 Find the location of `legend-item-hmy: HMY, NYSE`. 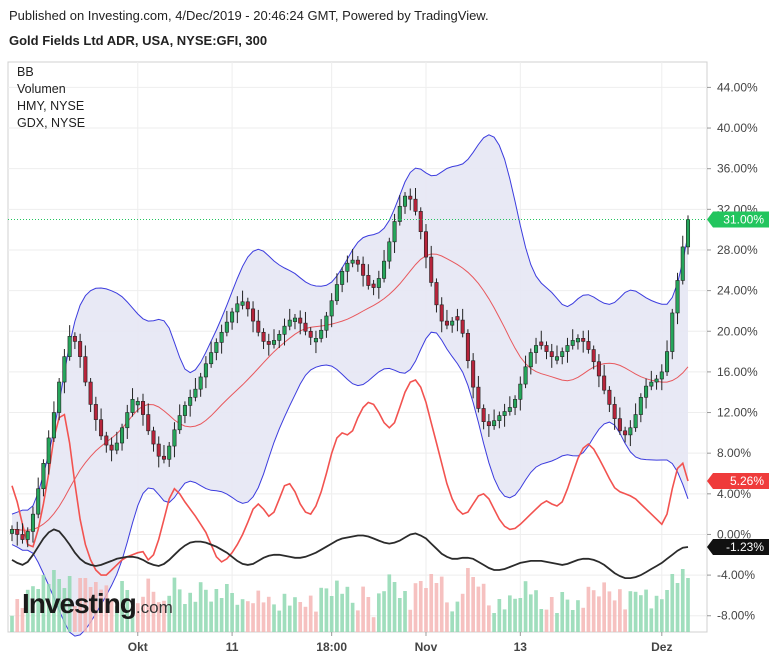

legend-item-hmy: HMY, NYSE is located at coordinates (51, 106).